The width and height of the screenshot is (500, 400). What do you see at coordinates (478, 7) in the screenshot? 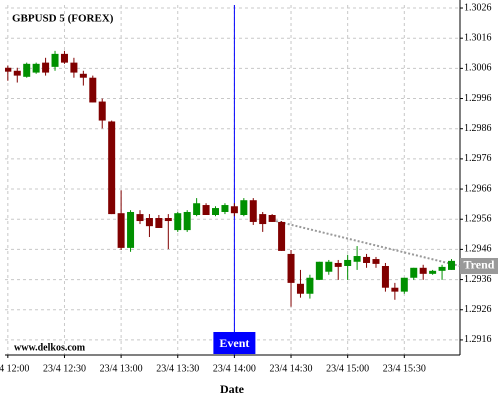
I see `y-tick-label: 1.3026` at bounding box center [478, 7].